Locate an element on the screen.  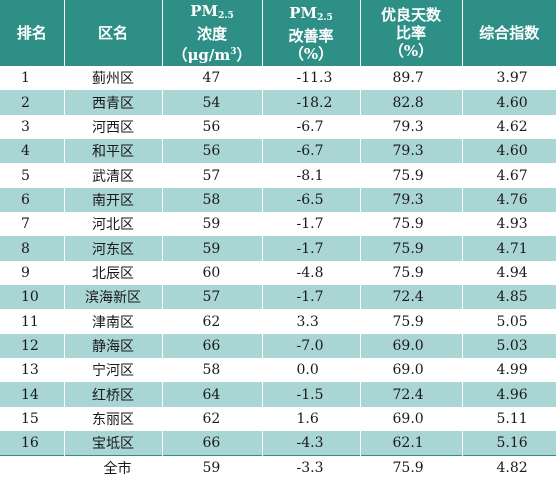
table-row: 12 静海区 66 -7.0 69.0 5.03 is located at coordinates (278, 346).